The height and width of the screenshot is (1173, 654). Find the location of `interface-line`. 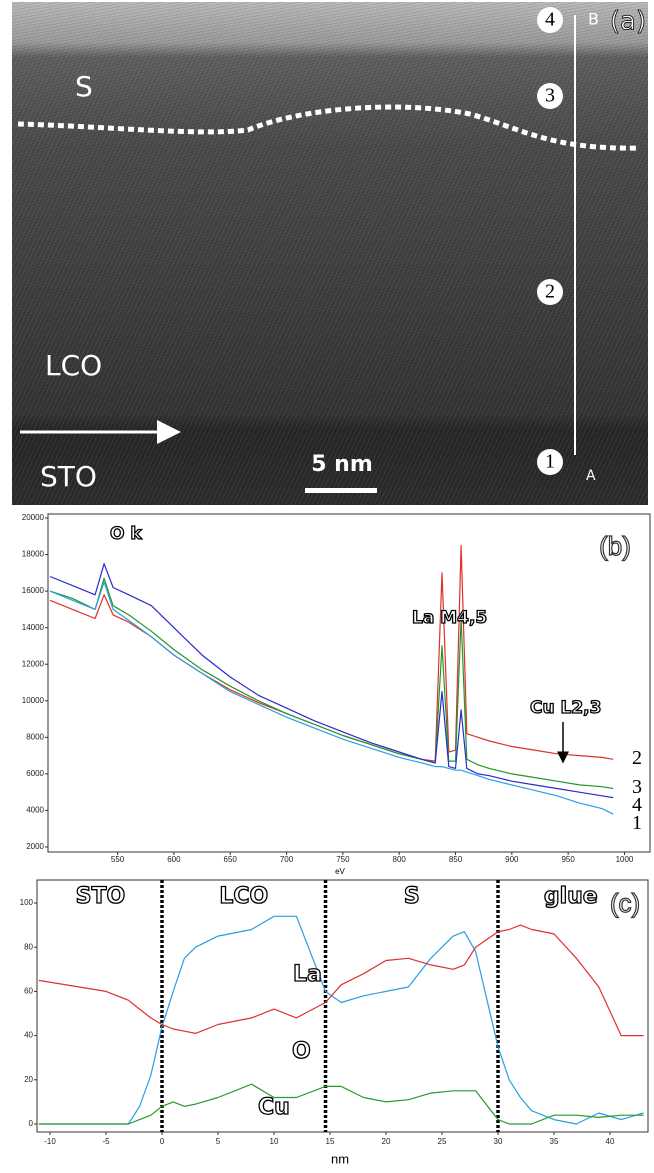

interface-line is located at coordinates (329, 127).